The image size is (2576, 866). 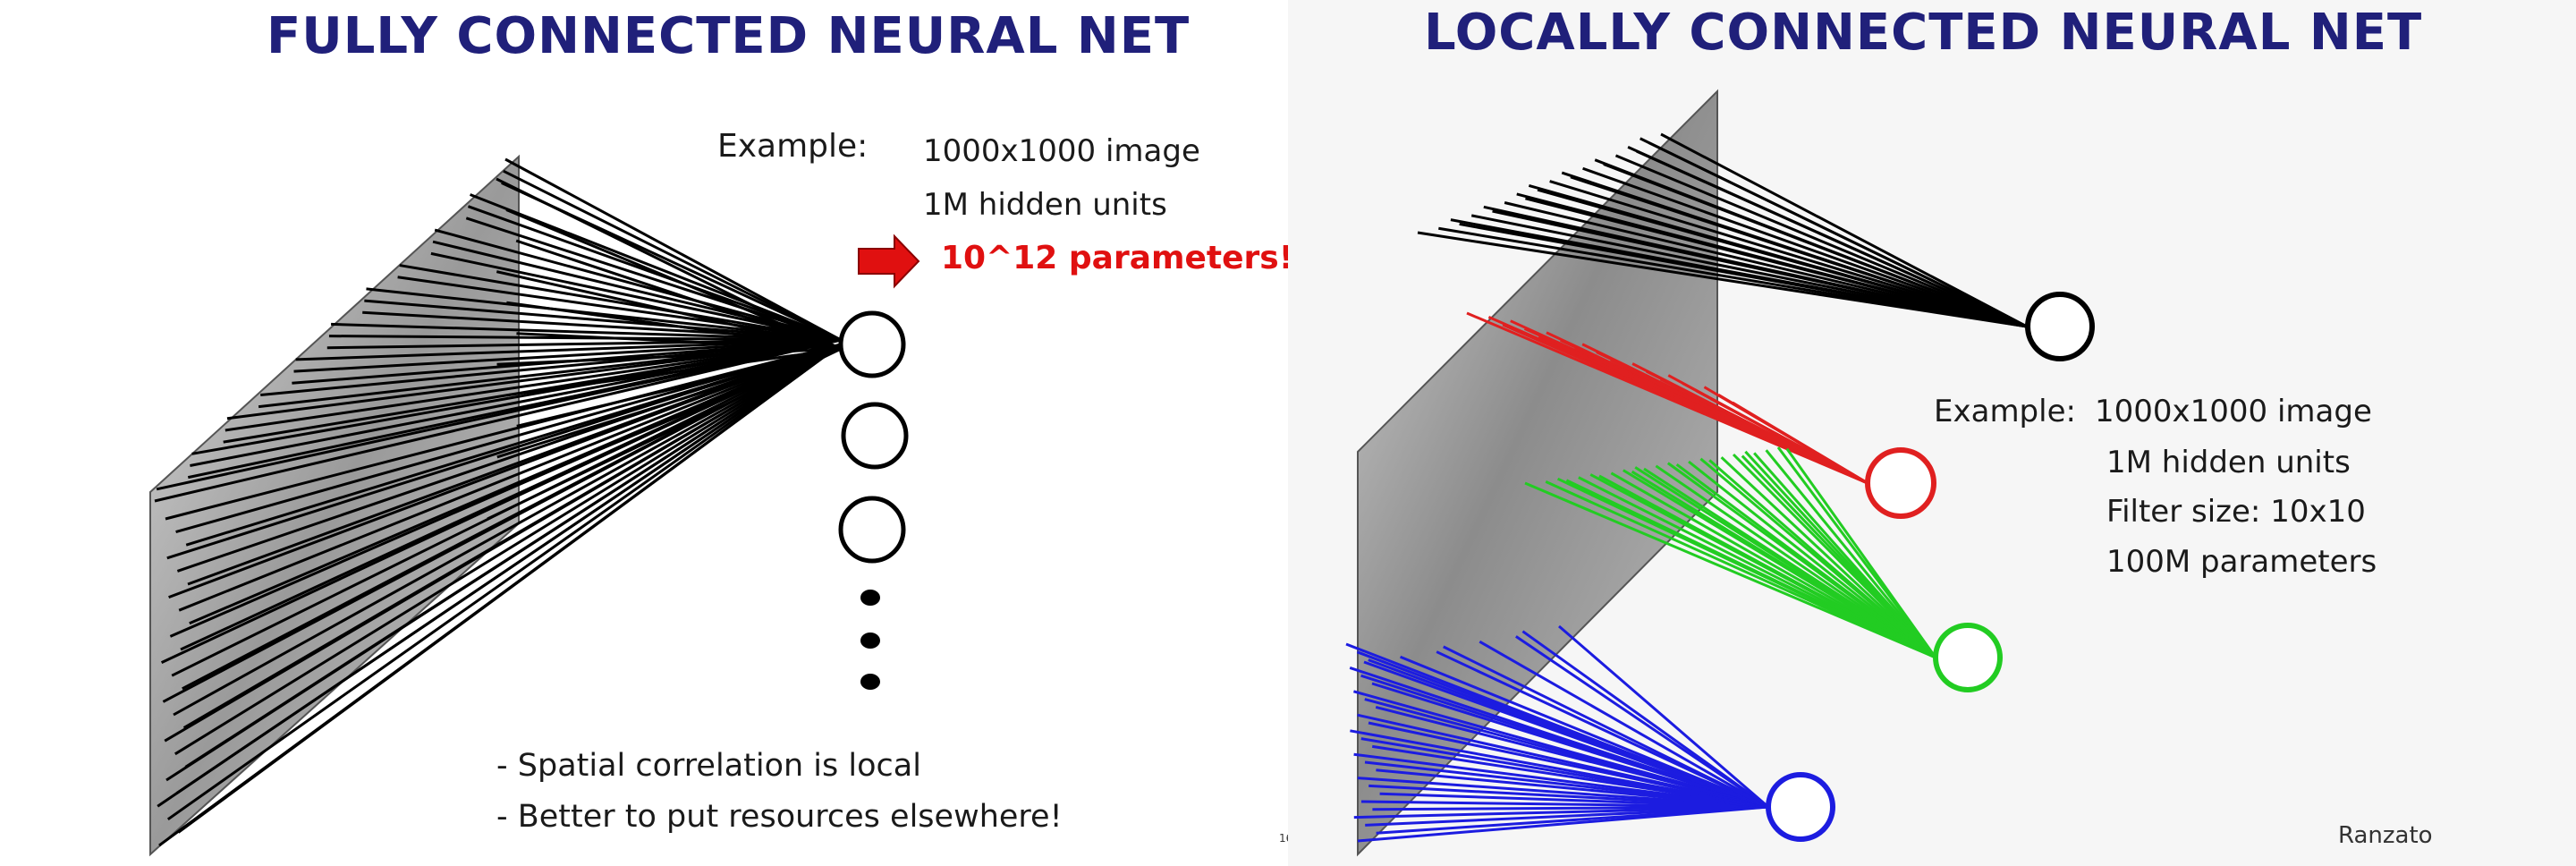 I want to click on example-image-size: 1000x1000 image, so click(x=2233, y=411).